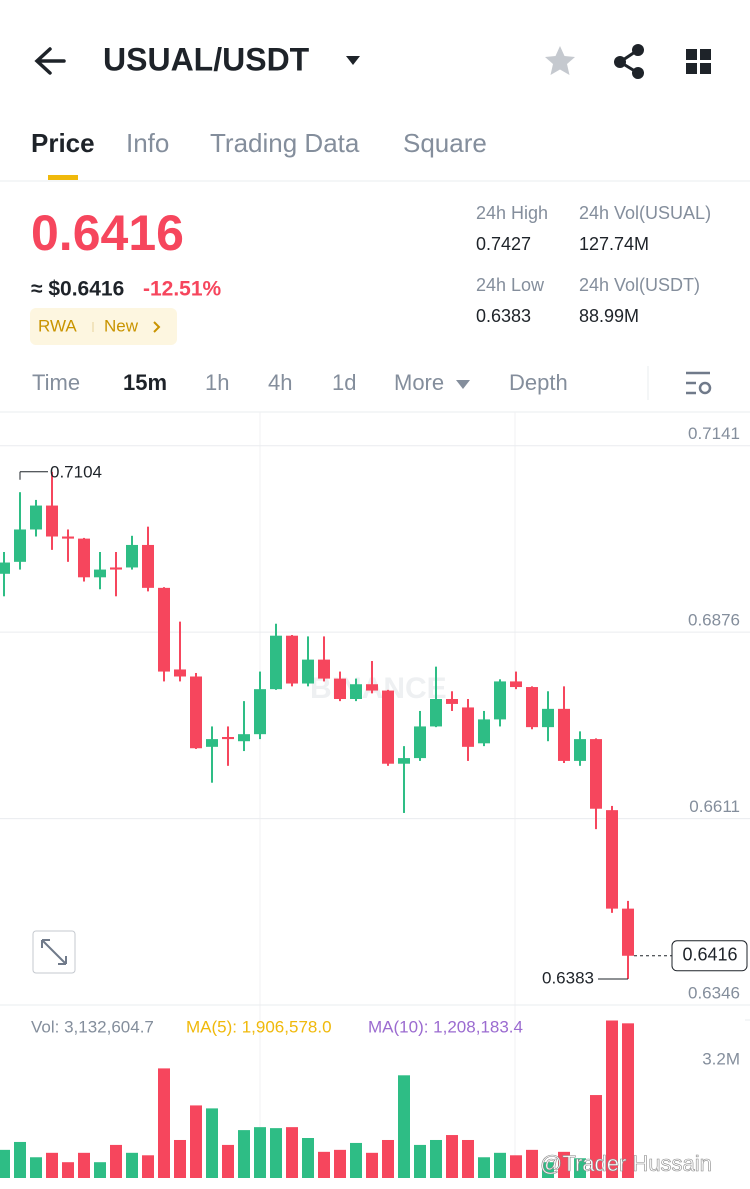 This screenshot has height=1189, width=750. Describe the element at coordinates (709, 956) in the screenshot. I see `last-price-box` at that location.